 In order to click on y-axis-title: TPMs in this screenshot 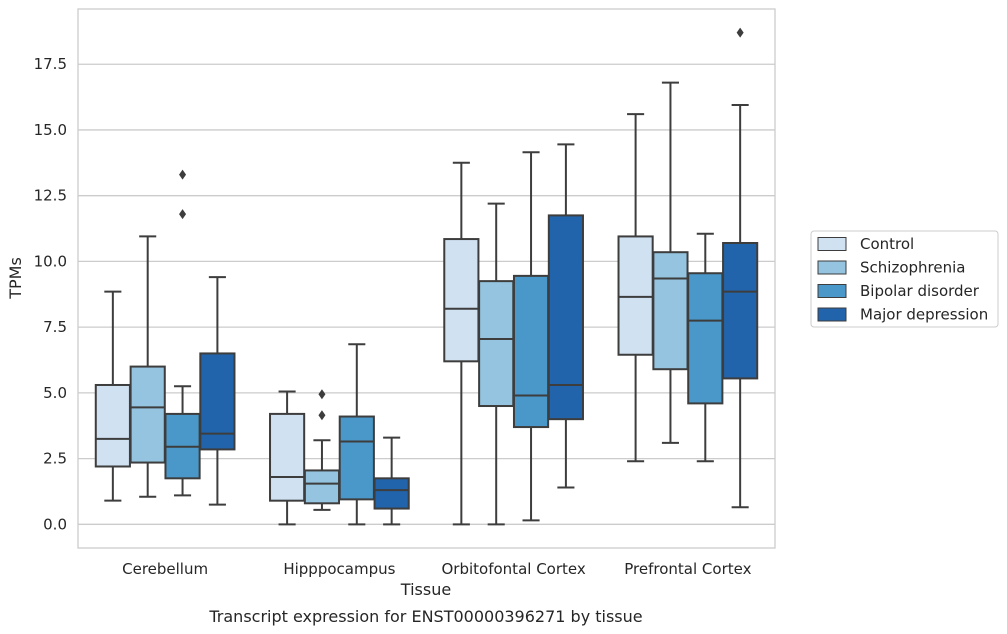, I will do `click(15, 278)`.